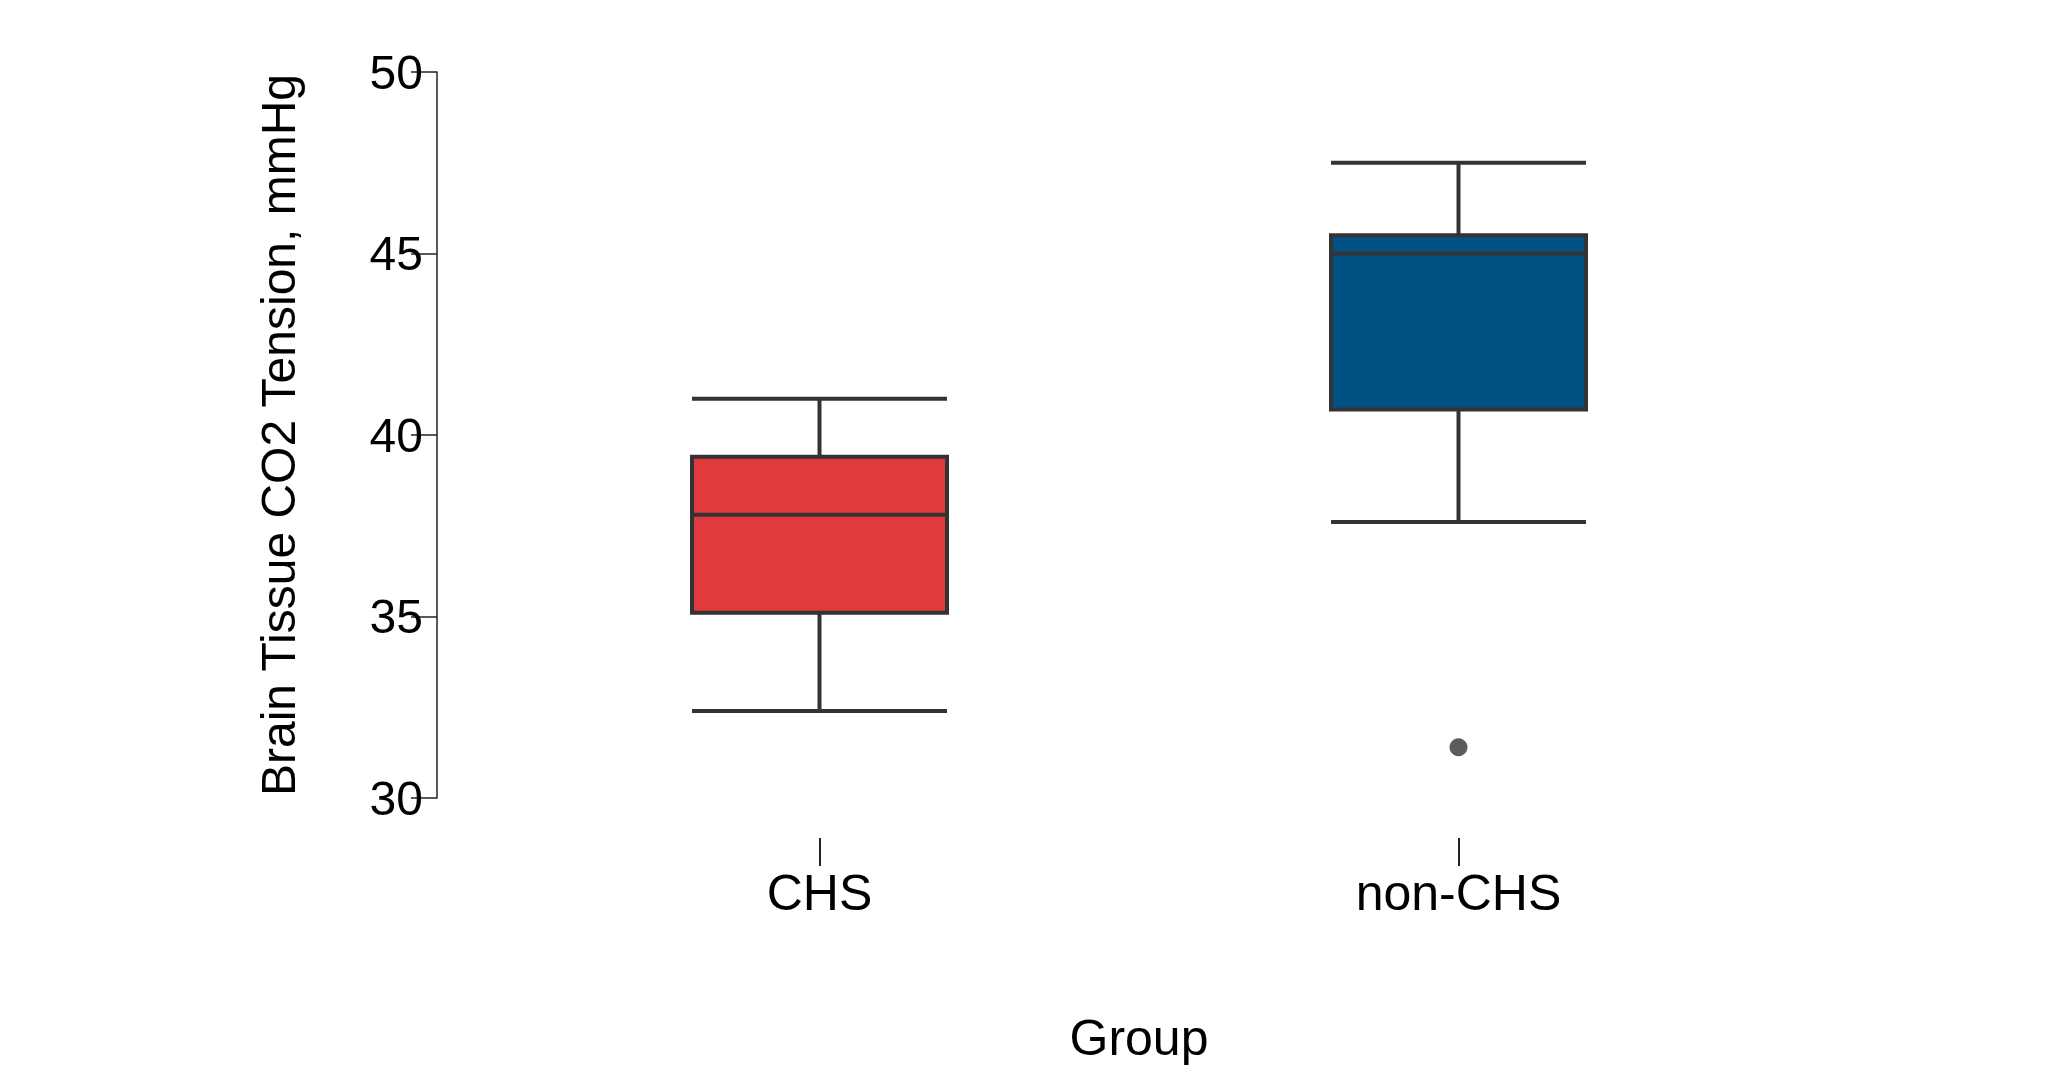 This screenshot has width=2062, height=1076. Describe the element at coordinates (396, 253) in the screenshot. I see `y-tick-label: 45` at that location.